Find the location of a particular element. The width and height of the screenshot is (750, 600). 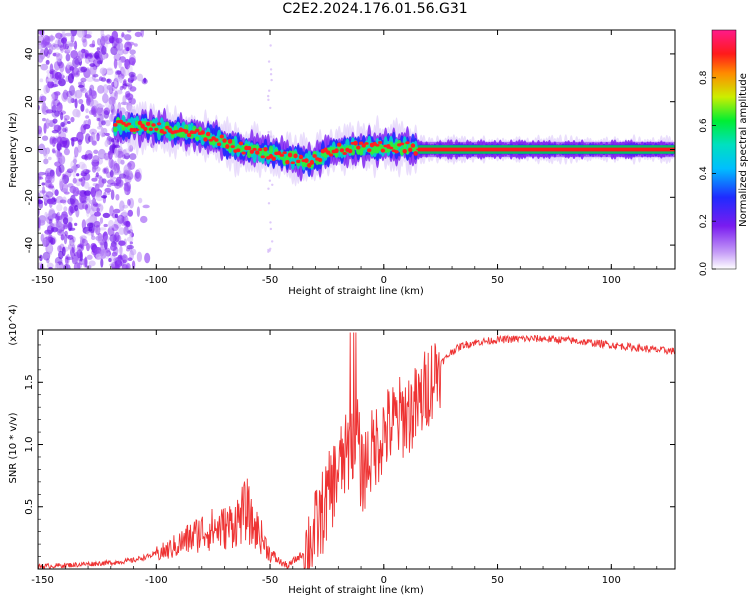

x-tick-label: -150 is located at coordinates (42, 280).